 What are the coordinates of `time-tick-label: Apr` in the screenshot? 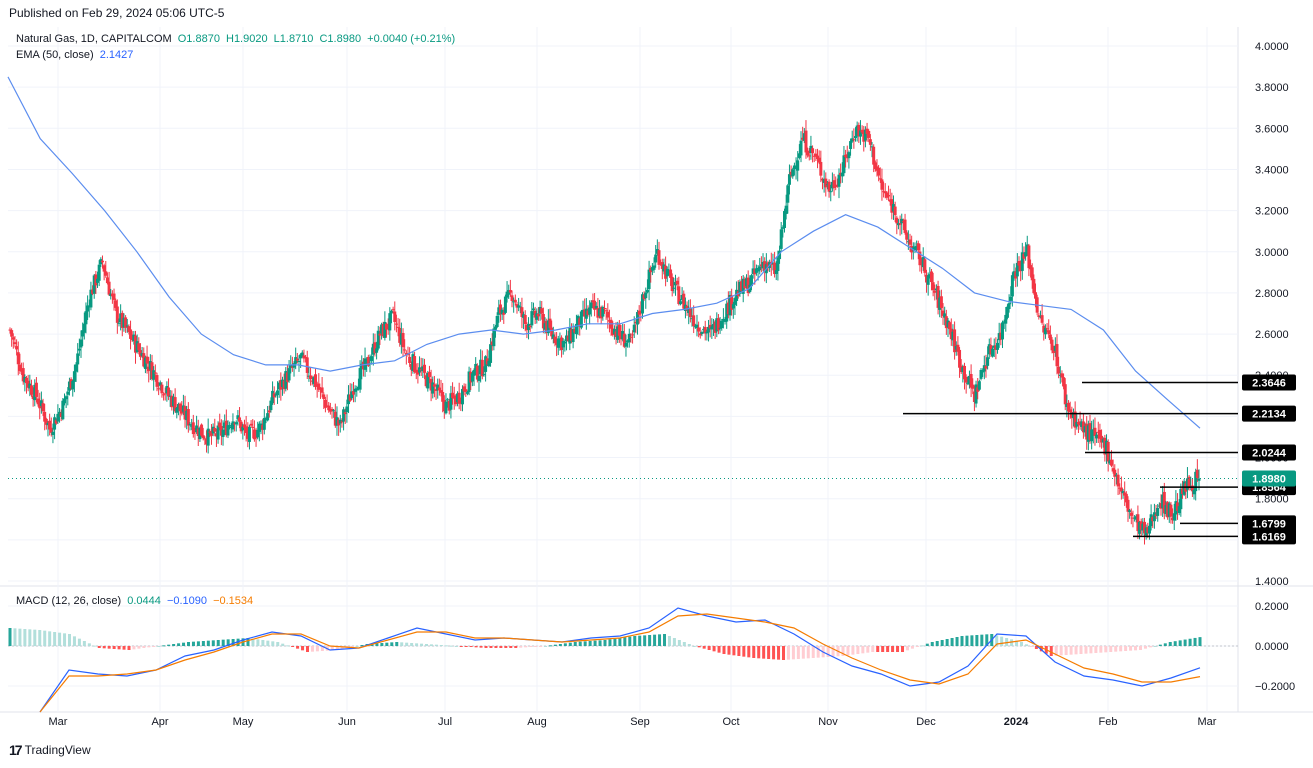 It's located at (159, 722).